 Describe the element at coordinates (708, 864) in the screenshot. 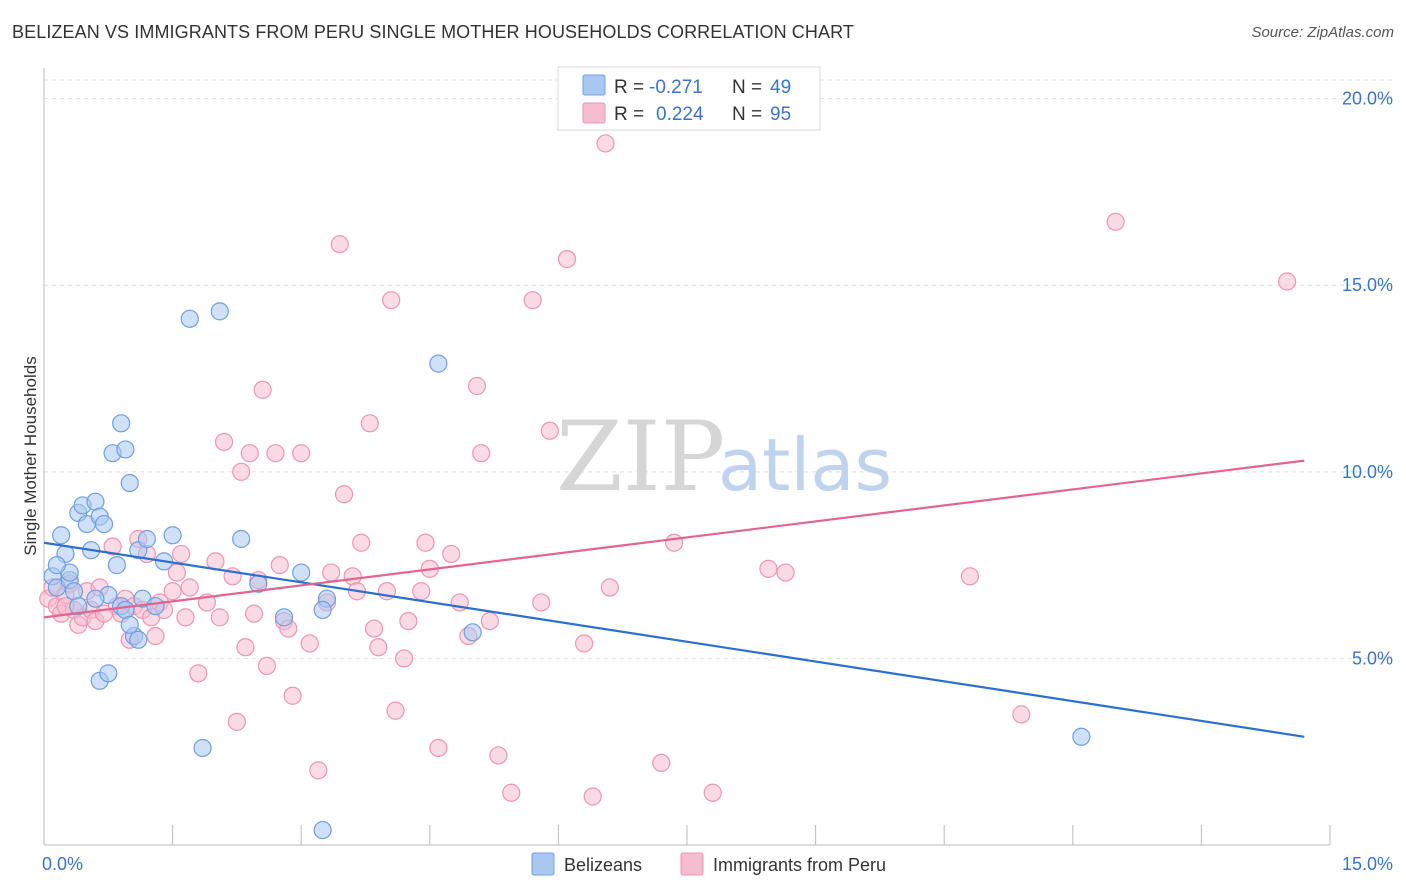

I see `bottom-legend: Belizeans Immigrants from Peru` at that location.